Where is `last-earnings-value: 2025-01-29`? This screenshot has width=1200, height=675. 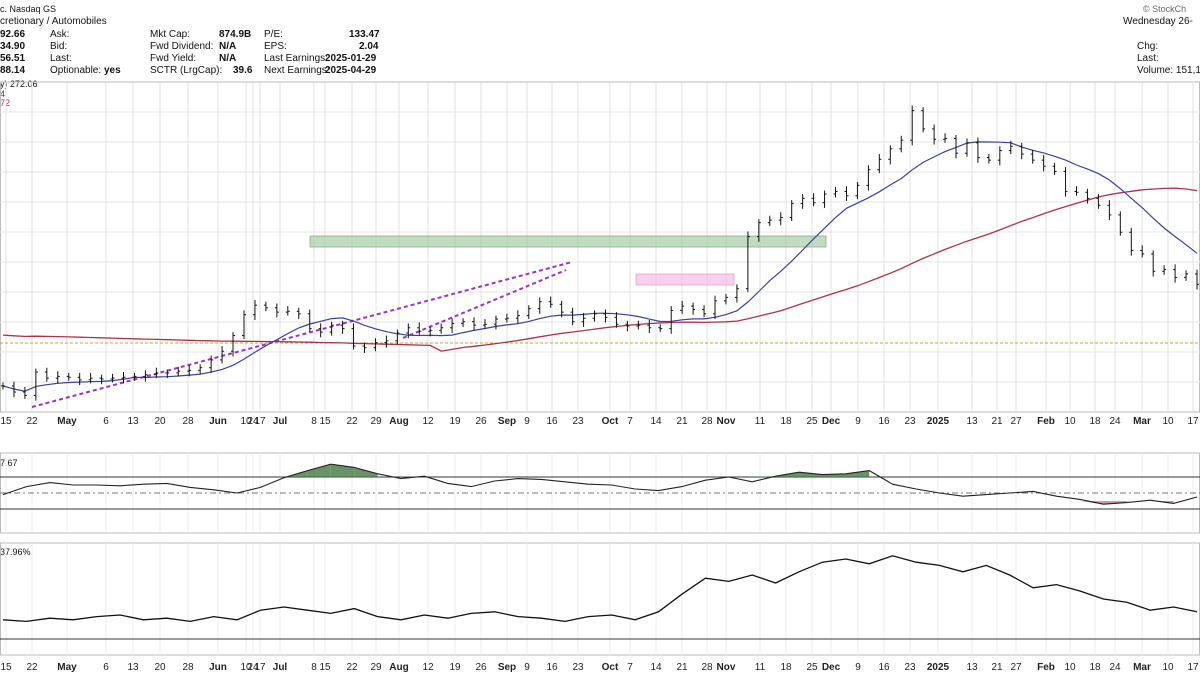
last-earnings-value: 2025-01-29 is located at coordinates (351, 58).